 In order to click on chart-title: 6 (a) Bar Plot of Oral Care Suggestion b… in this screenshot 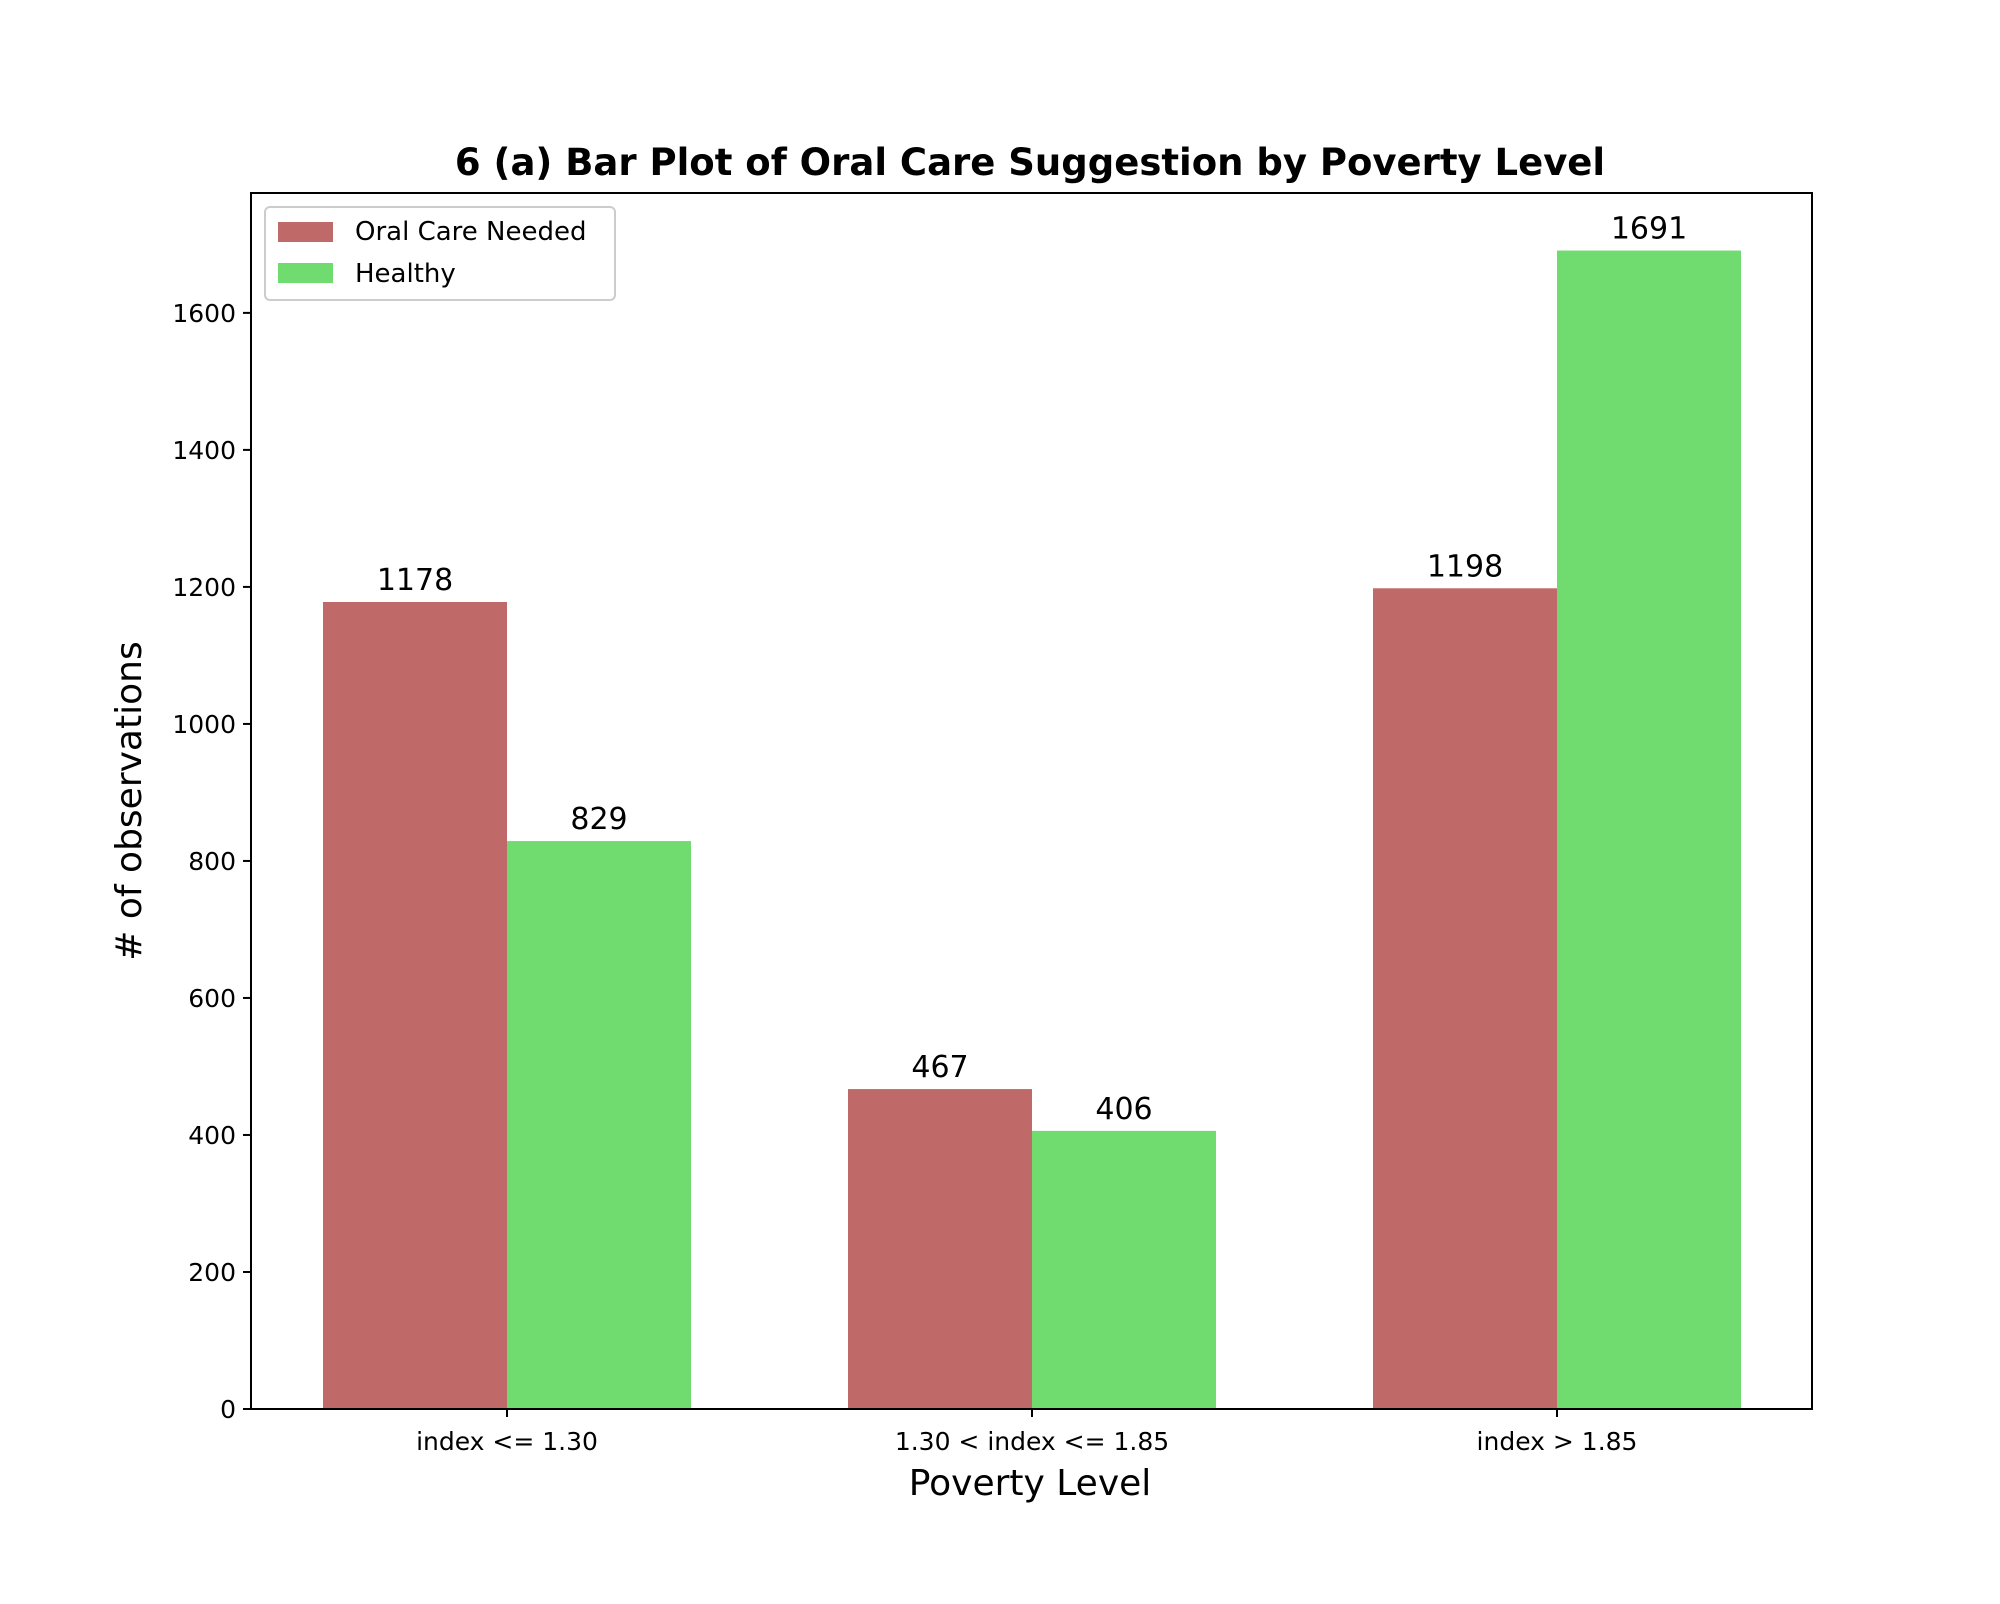, I will do `click(1030, 162)`.